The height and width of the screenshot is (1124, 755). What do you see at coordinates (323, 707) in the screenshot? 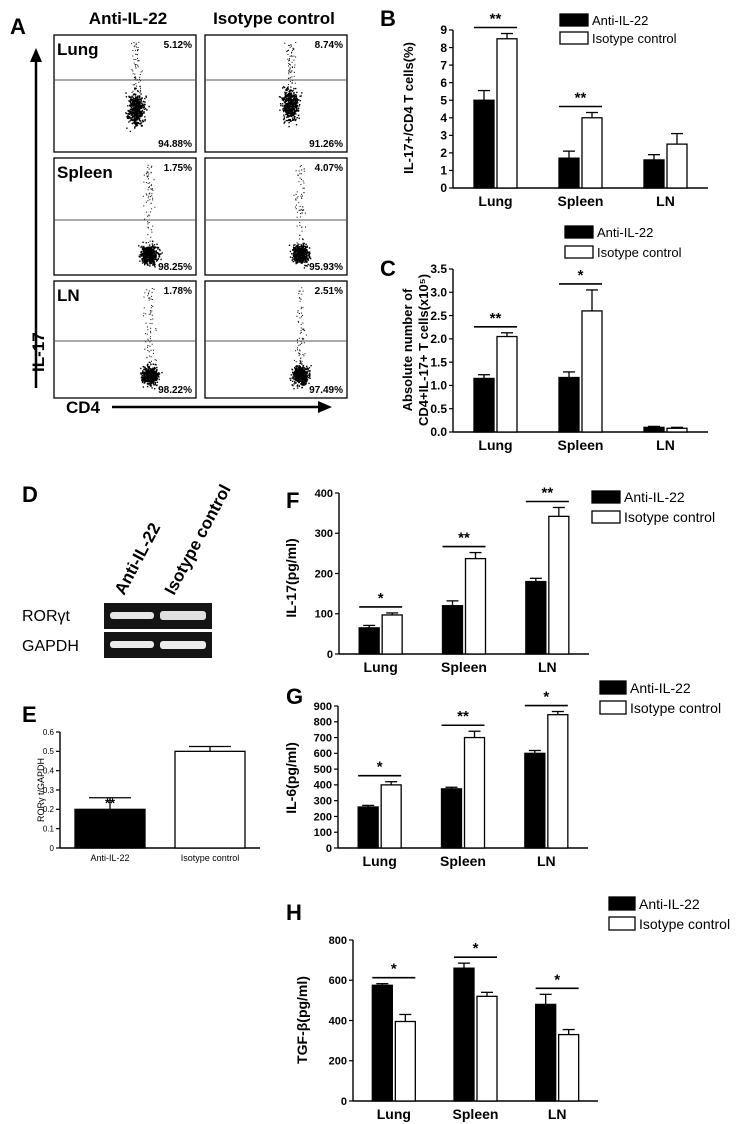
I see `chart-y-tick-label: 900` at bounding box center [323, 707].